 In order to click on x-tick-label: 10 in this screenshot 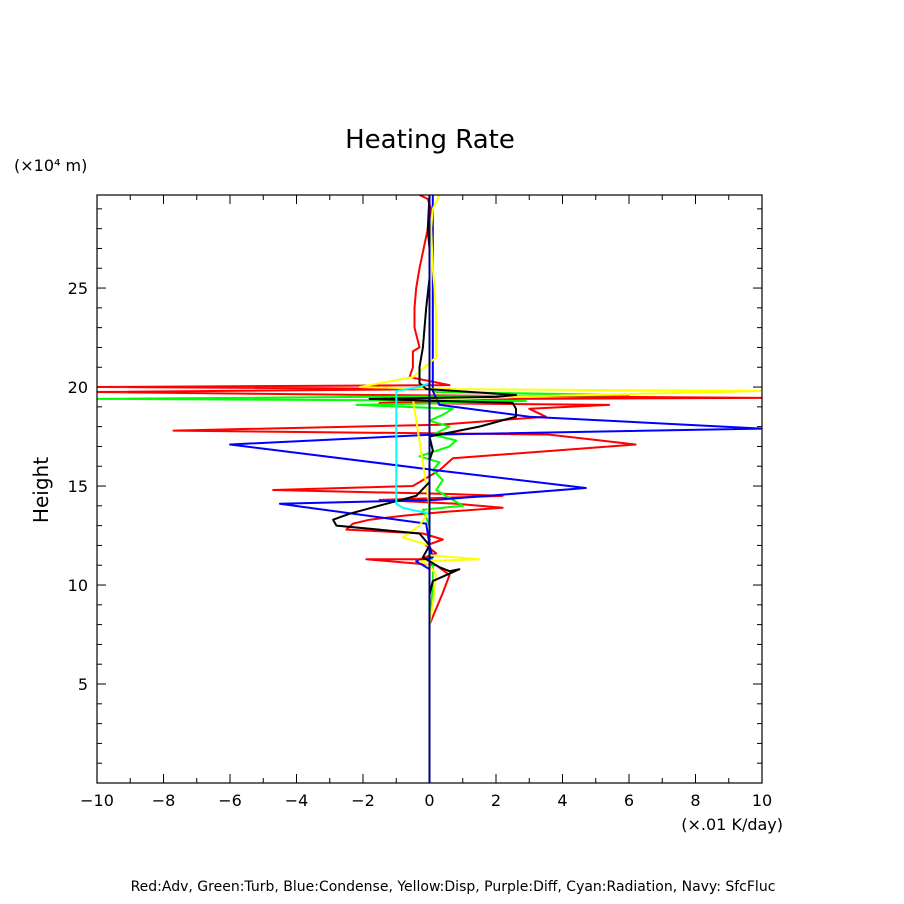, I will do `click(762, 800)`.